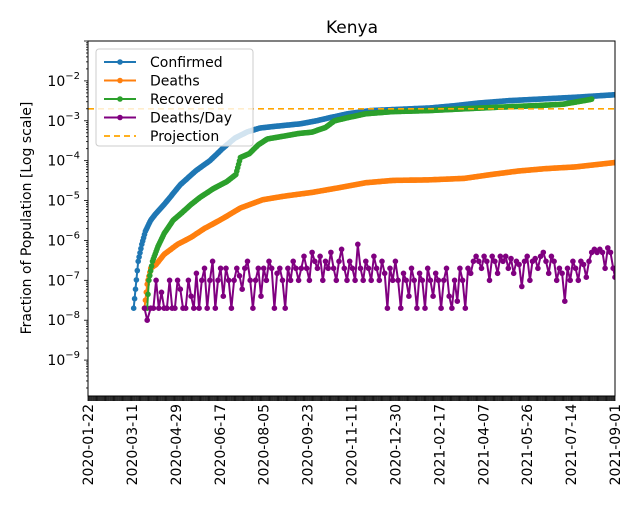 This screenshot has width=640, height=524. What do you see at coordinates (67, 214) in the screenshot?
I see `y-axis-ticks: 10⁻² 10⁻³ 10⁻⁴ 10⁻⁵ 10⁻⁶ 10⁻⁷ 10⁻⁸ 10⁻⁹` at bounding box center [67, 214].